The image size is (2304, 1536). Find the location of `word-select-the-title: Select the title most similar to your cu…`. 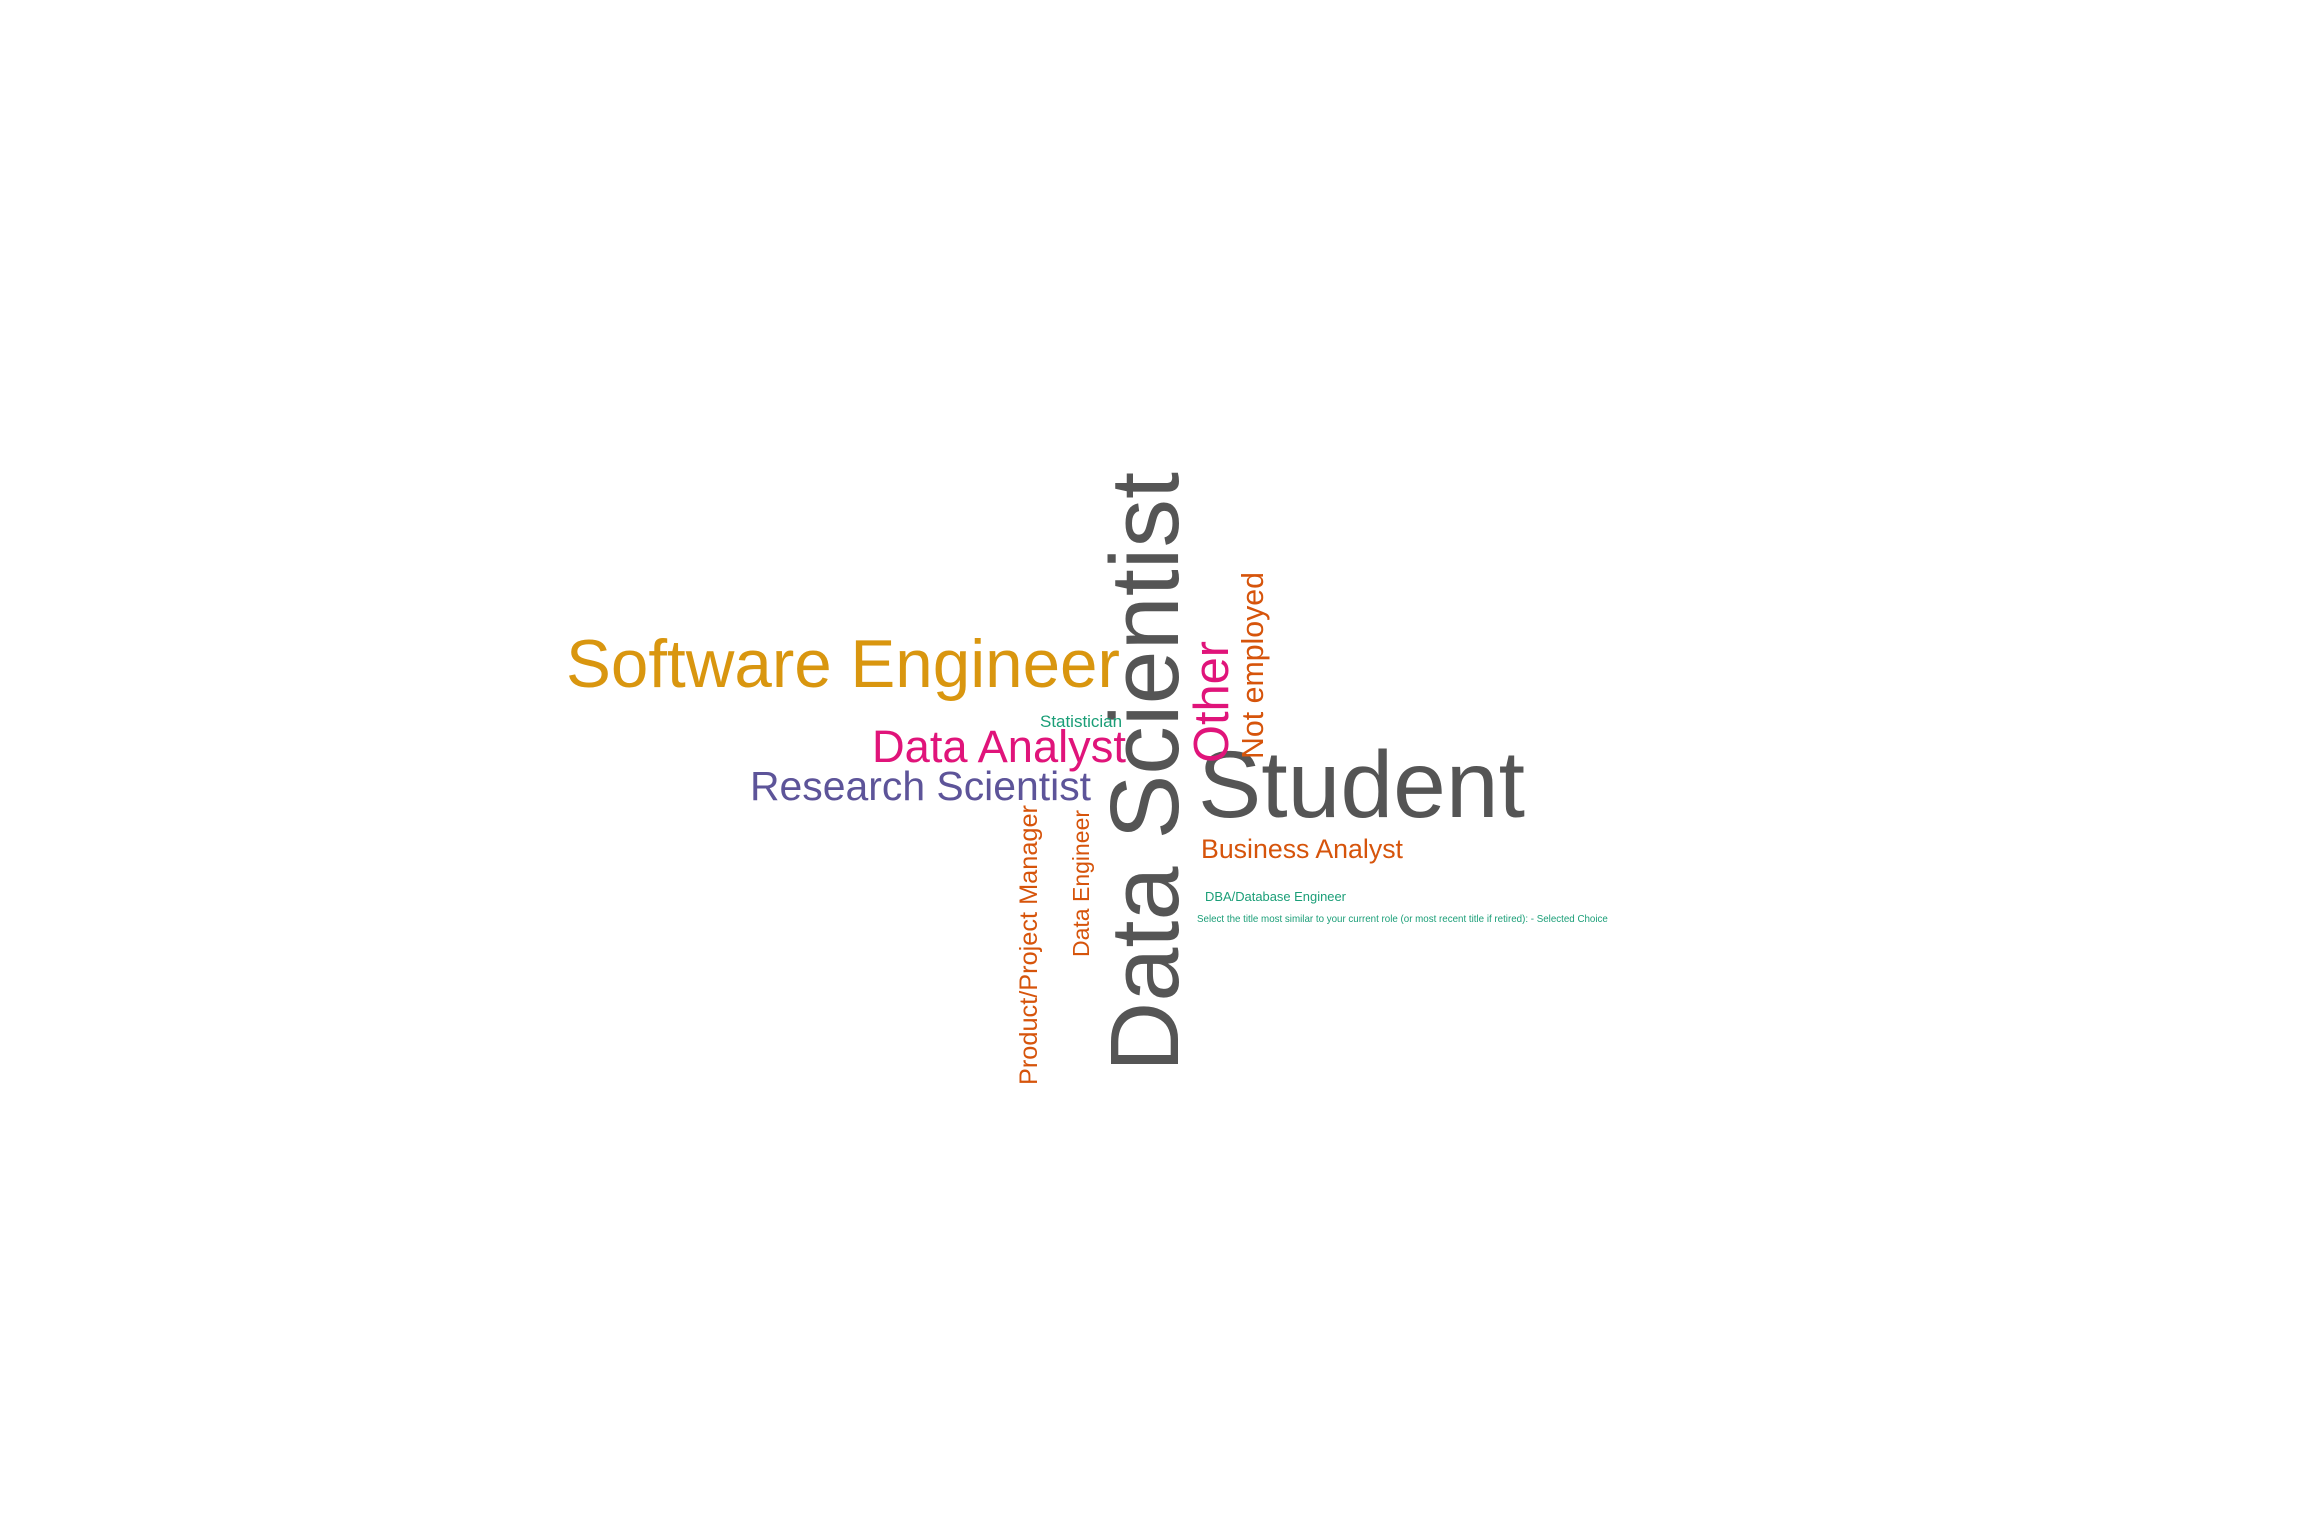

word-select-the-title: Select the title most similar to your cu… is located at coordinates (1402, 919).